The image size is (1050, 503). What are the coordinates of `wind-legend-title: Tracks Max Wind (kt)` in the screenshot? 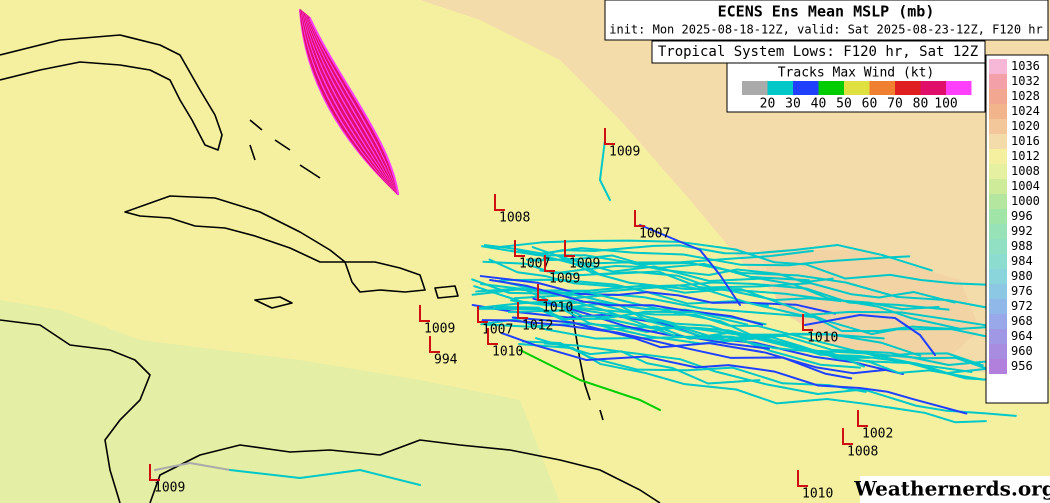 It's located at (856, 73).